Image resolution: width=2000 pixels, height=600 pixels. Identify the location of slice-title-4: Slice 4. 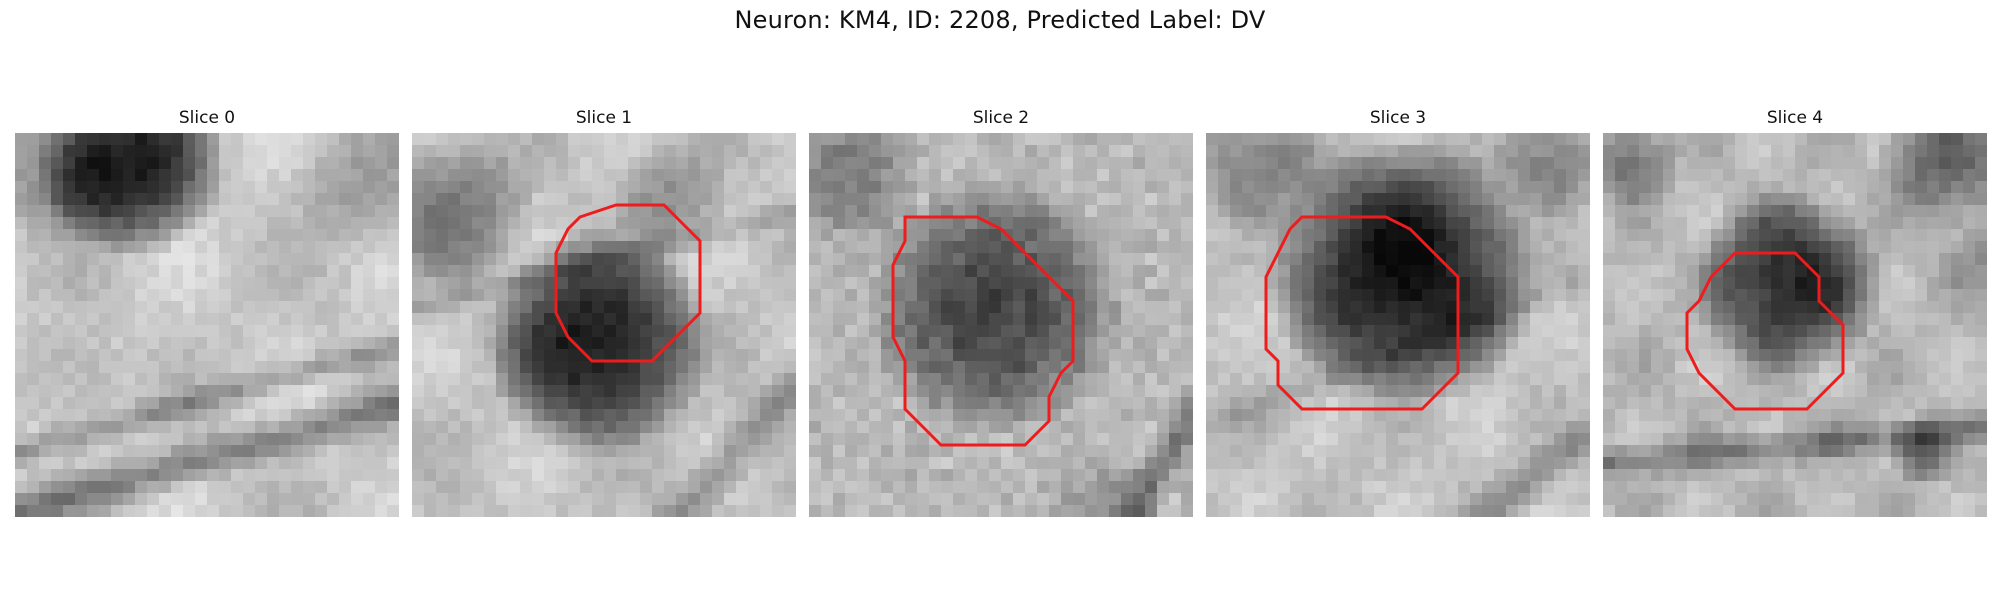
(1795, 118).